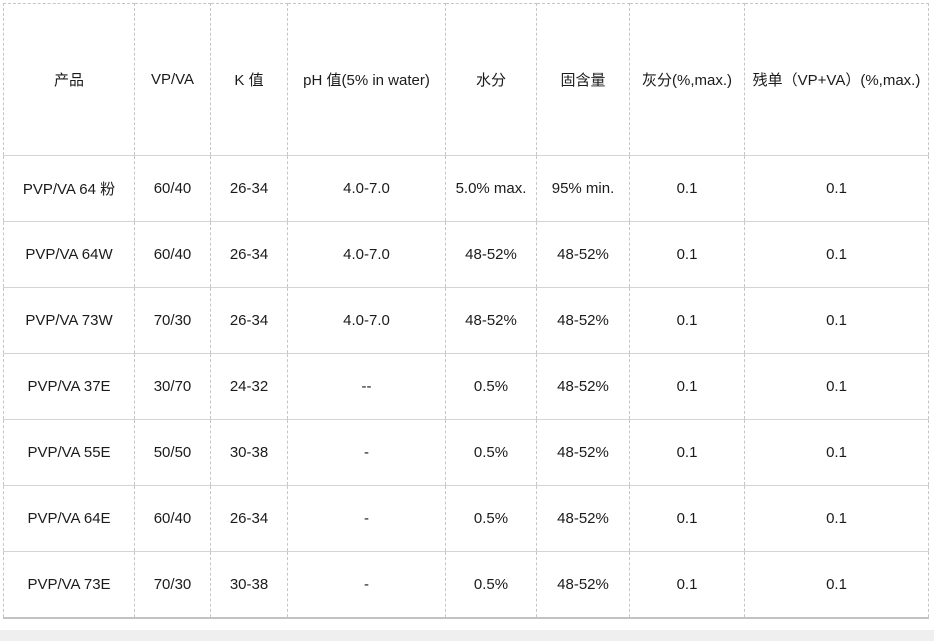 Image resolution: width=934 pixels, height=641 pixels. Describe the element at coordinates (491, 188) in the screenshot. I see `cell-moisture: 5.0% max.` at that location.